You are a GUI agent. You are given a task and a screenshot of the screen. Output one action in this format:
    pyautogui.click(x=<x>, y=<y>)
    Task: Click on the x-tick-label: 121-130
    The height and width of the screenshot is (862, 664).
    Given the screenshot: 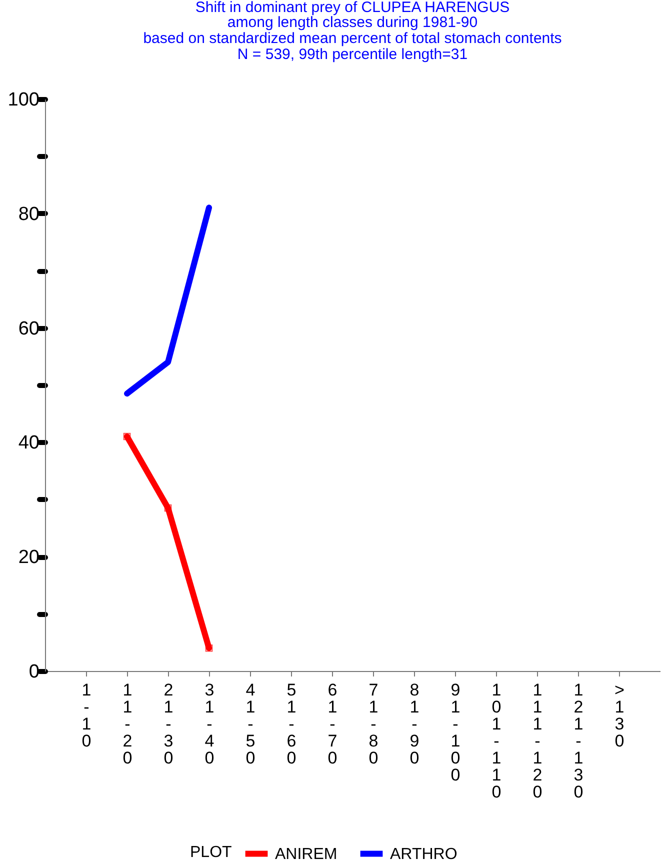 What is the action you would take?
    pyautogui.click(x=579, y=741)
    